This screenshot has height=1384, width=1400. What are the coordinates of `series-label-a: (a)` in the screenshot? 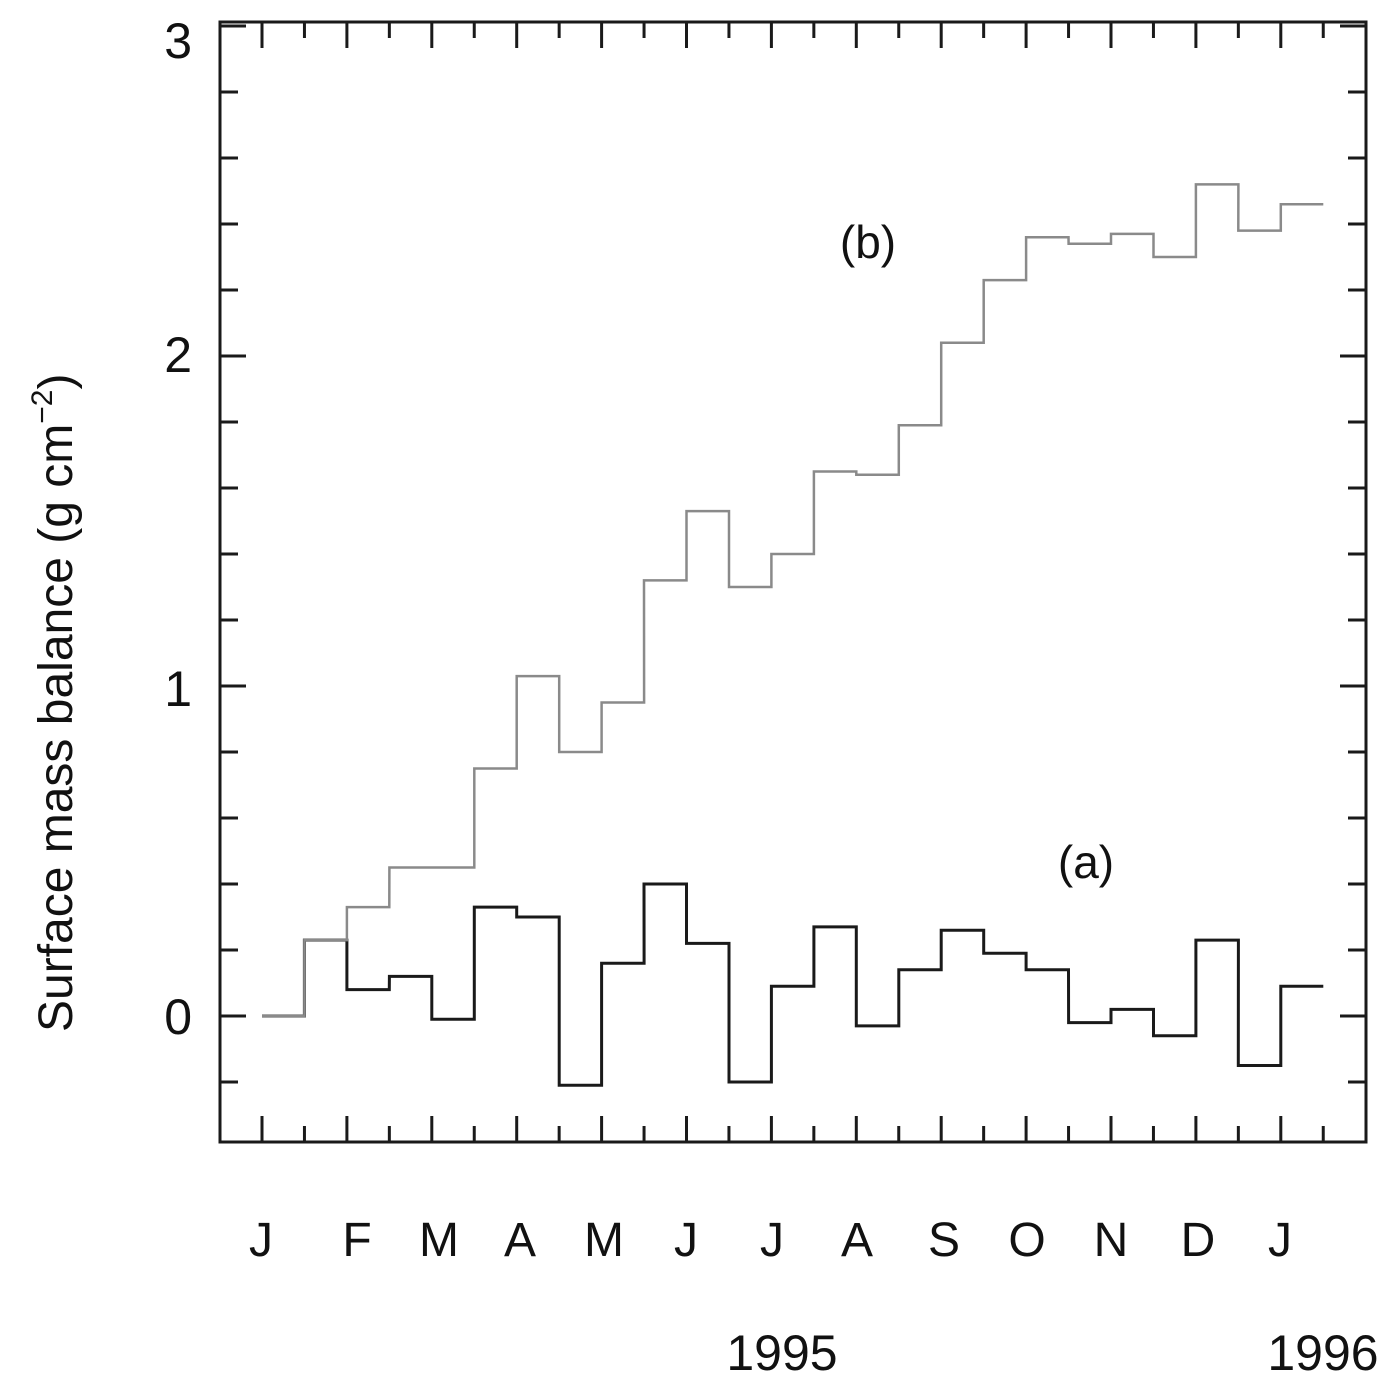 It's located at (1086, 862).